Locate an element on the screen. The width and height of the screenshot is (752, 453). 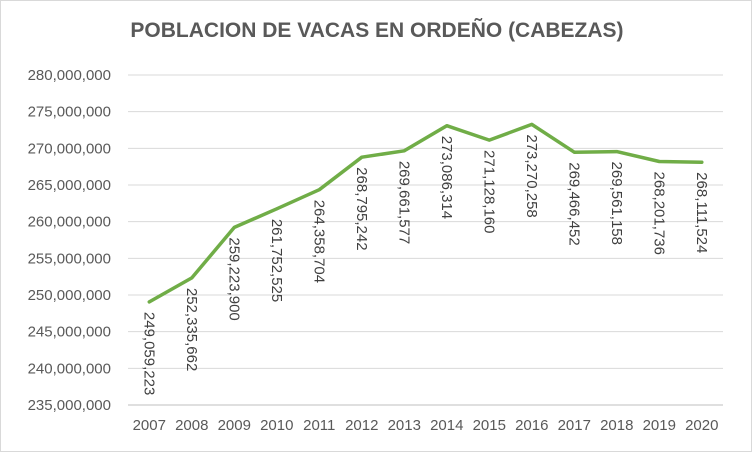
x-tick-label: 2008 is located at coordinates (191, 425).